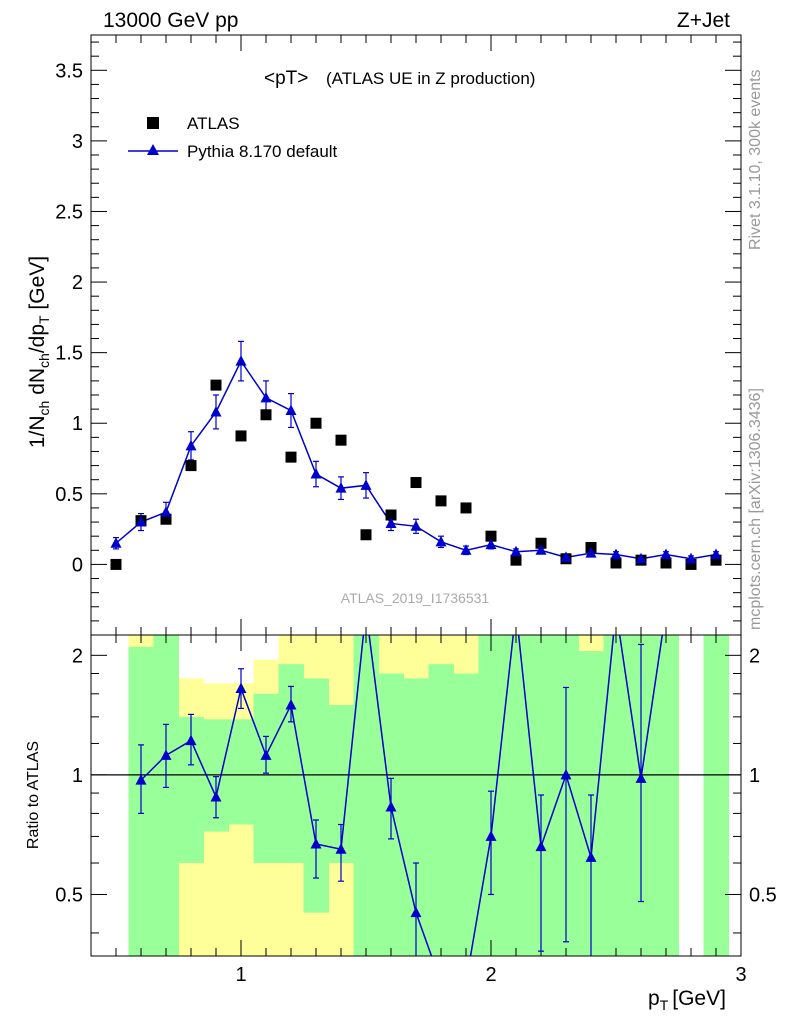 The height and width of the screenshot is (1024, 786). What do you see at coordinates (740, 975) in the screenshot?
I see `x-tick-label: 3` at bounding box center [740, 975].